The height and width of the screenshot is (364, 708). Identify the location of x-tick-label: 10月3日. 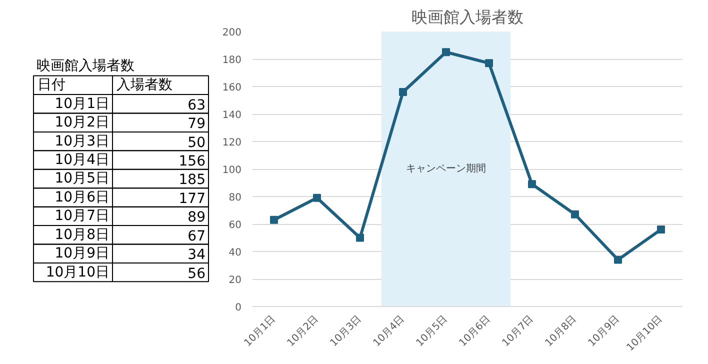
(346, 332).